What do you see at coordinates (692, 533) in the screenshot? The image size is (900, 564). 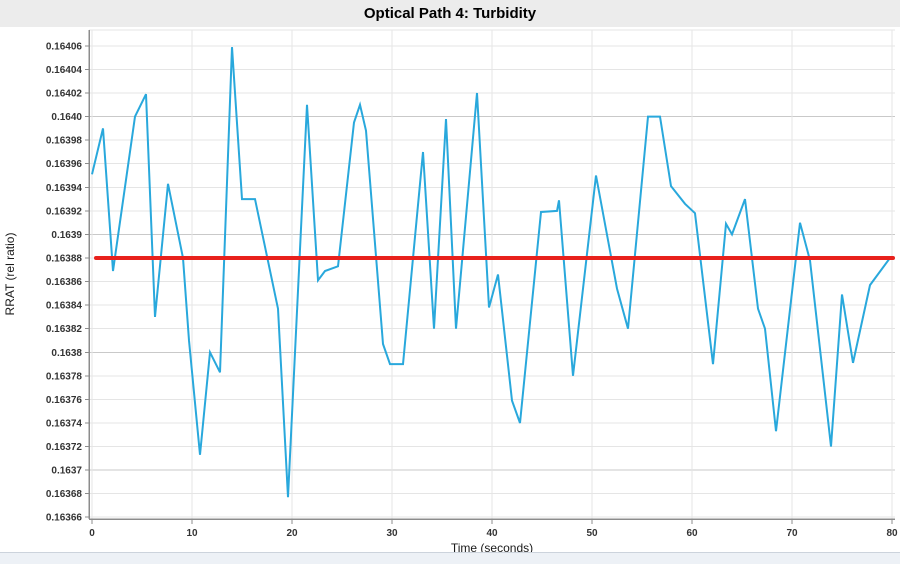 I see `x-tick-label: 60` at bounding box center [692, 533].